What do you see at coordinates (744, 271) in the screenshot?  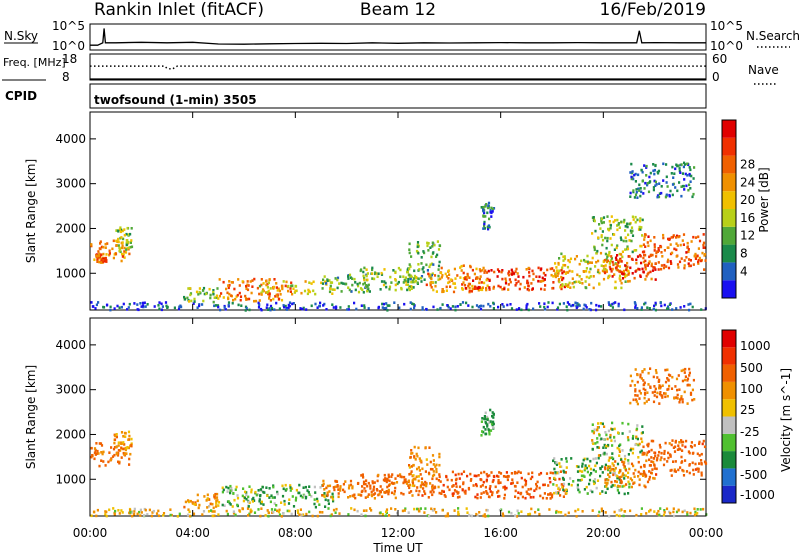 I see `colorbar-tick-label: 4` at bounding box center [744, 271].